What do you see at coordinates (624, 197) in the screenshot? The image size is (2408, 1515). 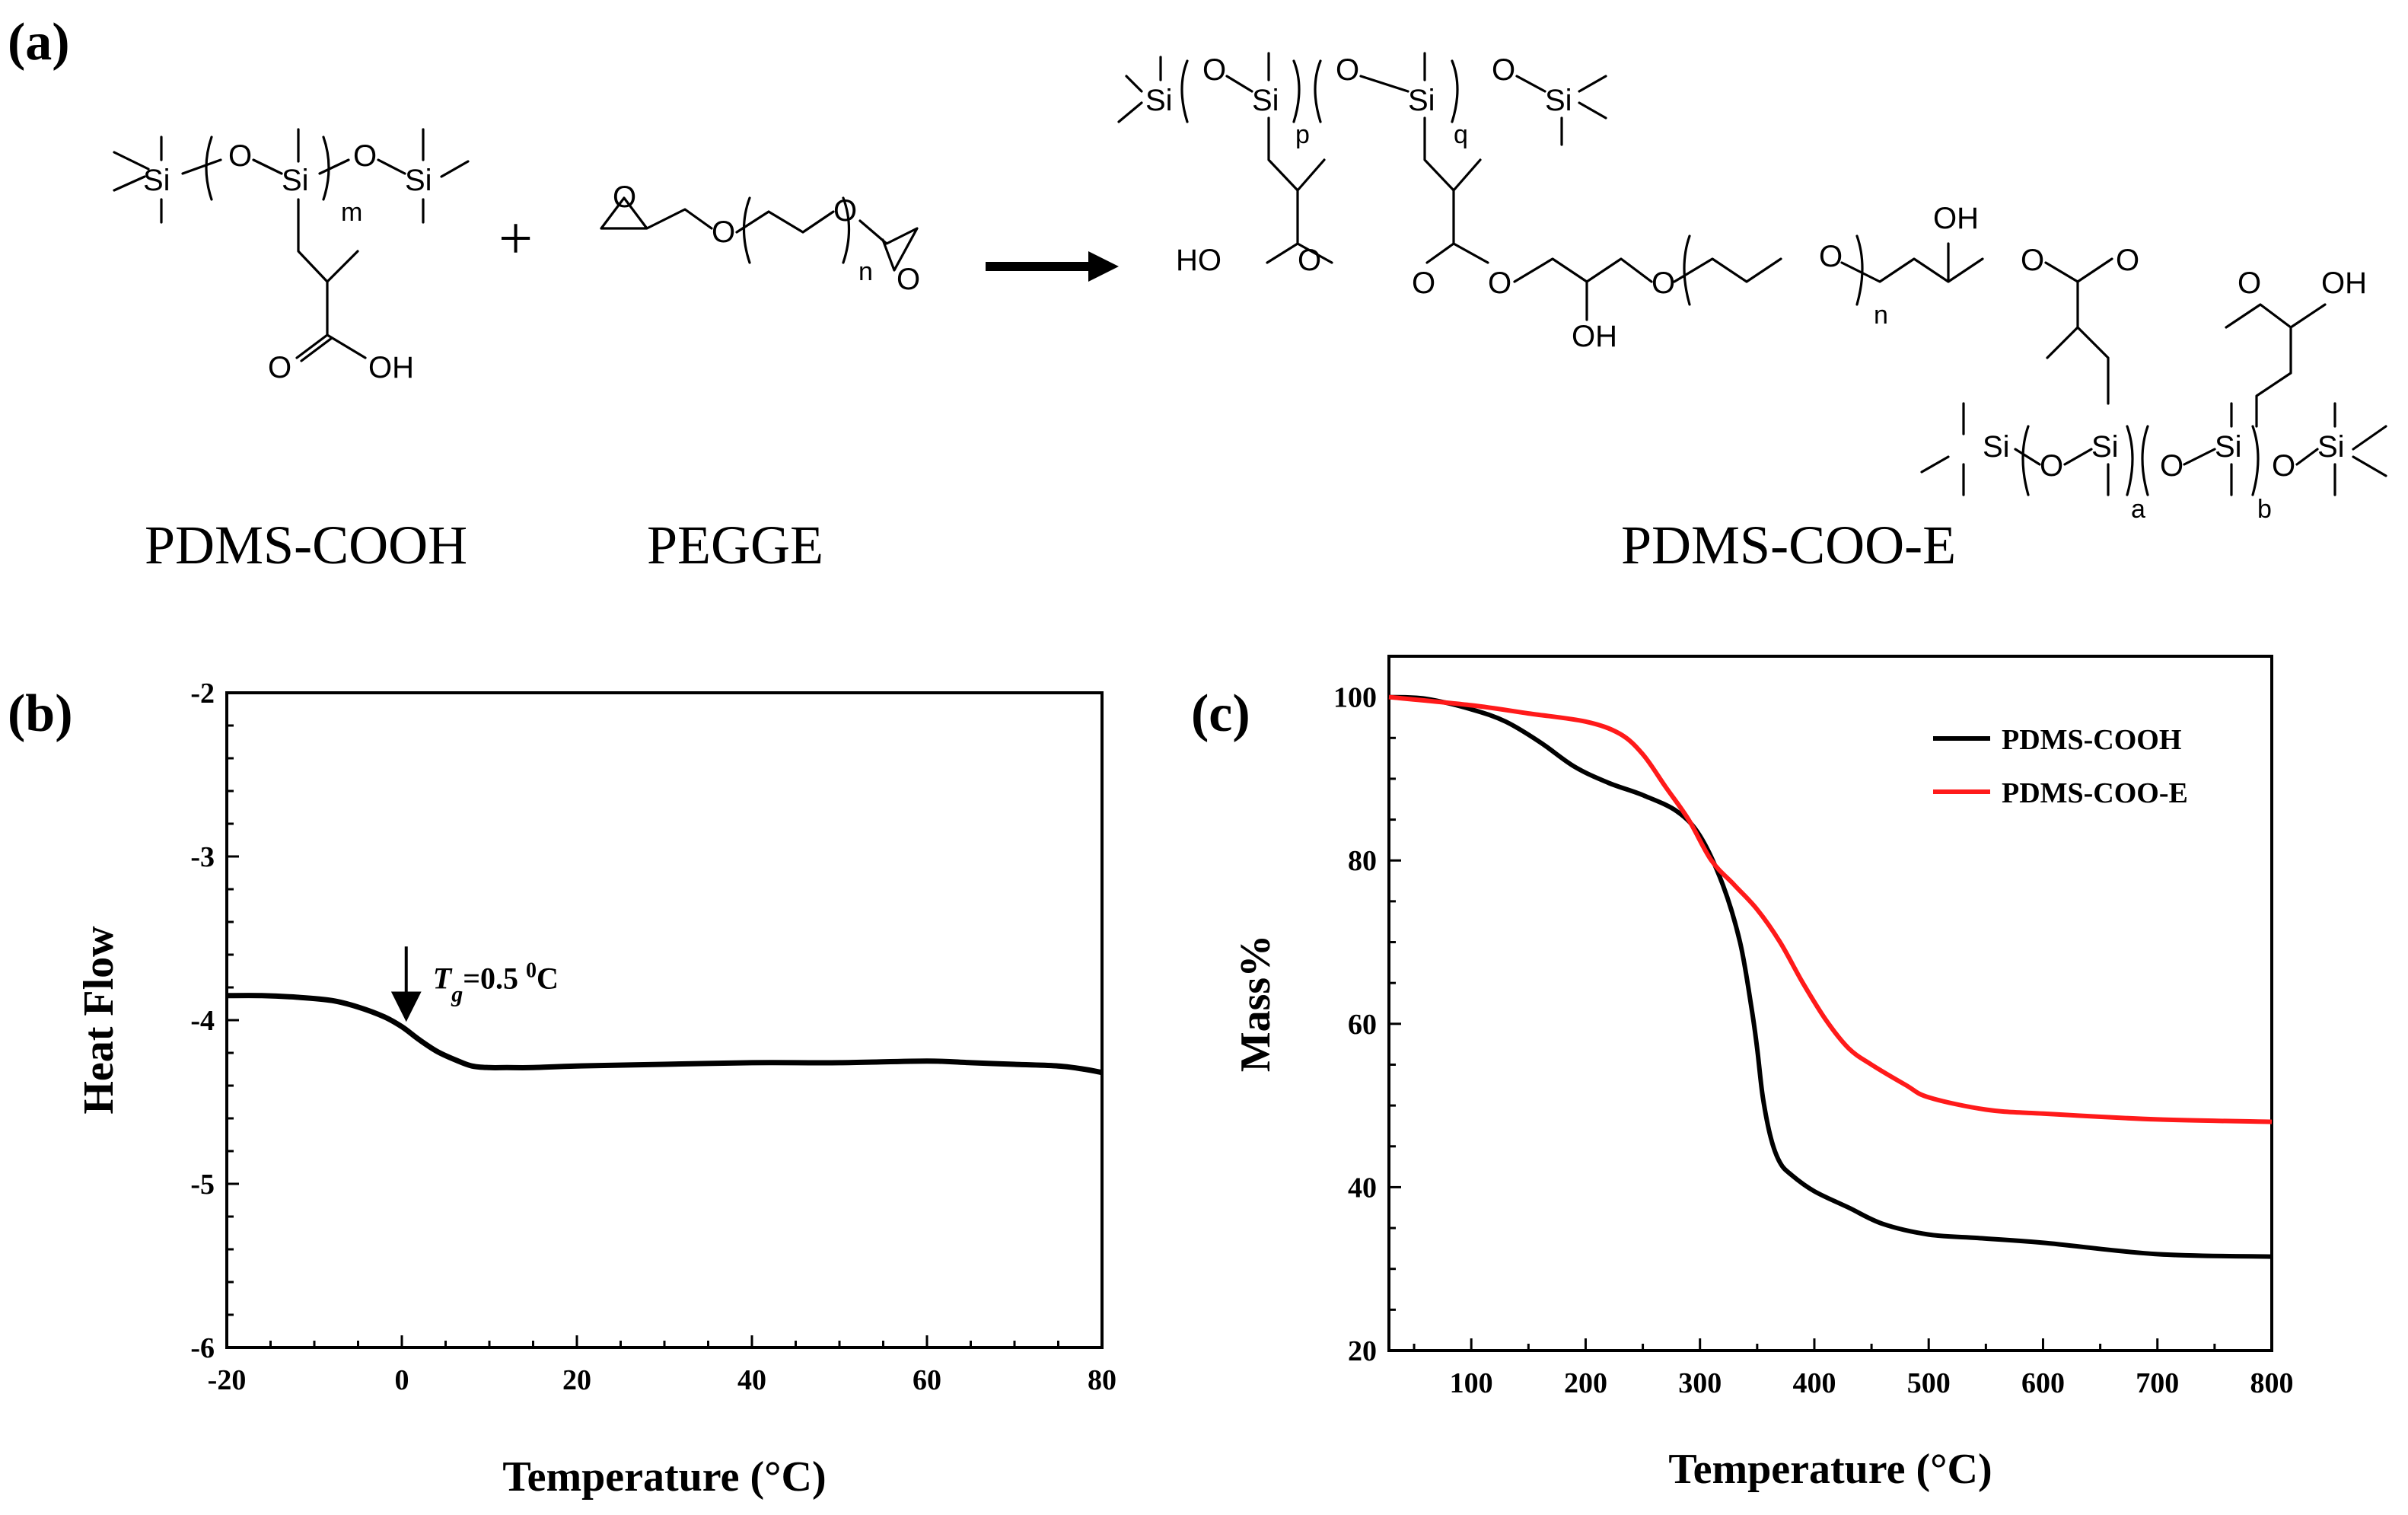 I see `atom-o-epox-1: O` at bounding box center [624, 197].